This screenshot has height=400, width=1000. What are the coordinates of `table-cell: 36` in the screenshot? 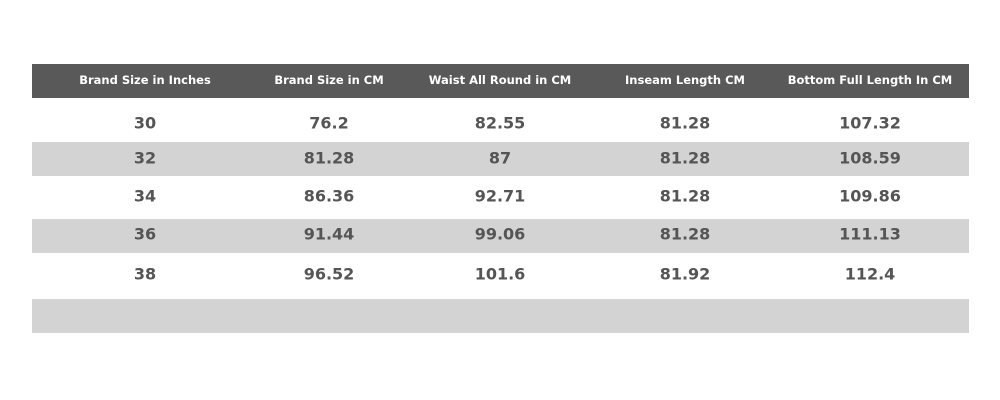 It's located at (145, 234).